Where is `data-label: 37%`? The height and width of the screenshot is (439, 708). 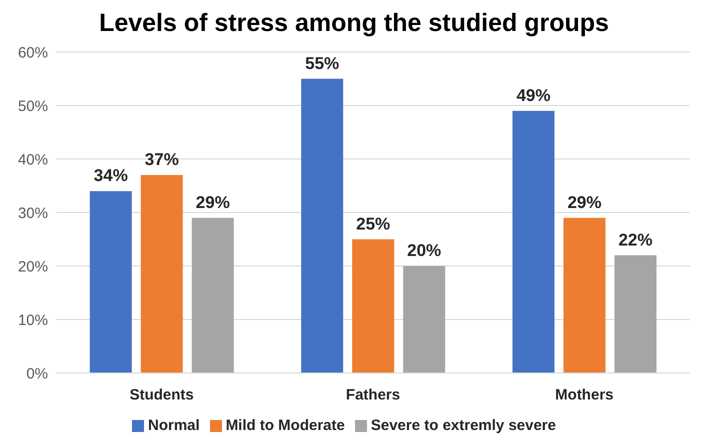 data-label: 37% is located at coordinates (161, 160).